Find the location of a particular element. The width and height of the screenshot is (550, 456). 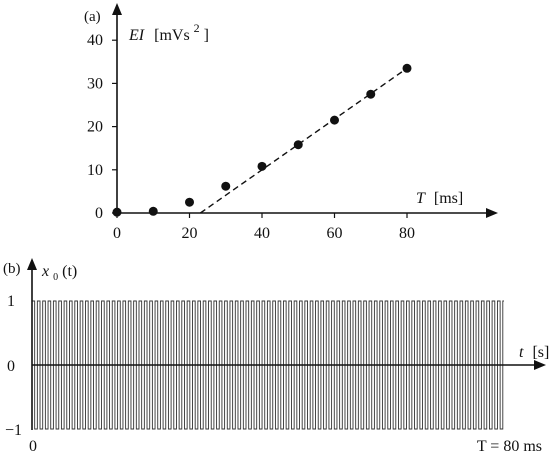

panel-b-ytick-label-minus-1: −1 is located at coordinates (13, 430).